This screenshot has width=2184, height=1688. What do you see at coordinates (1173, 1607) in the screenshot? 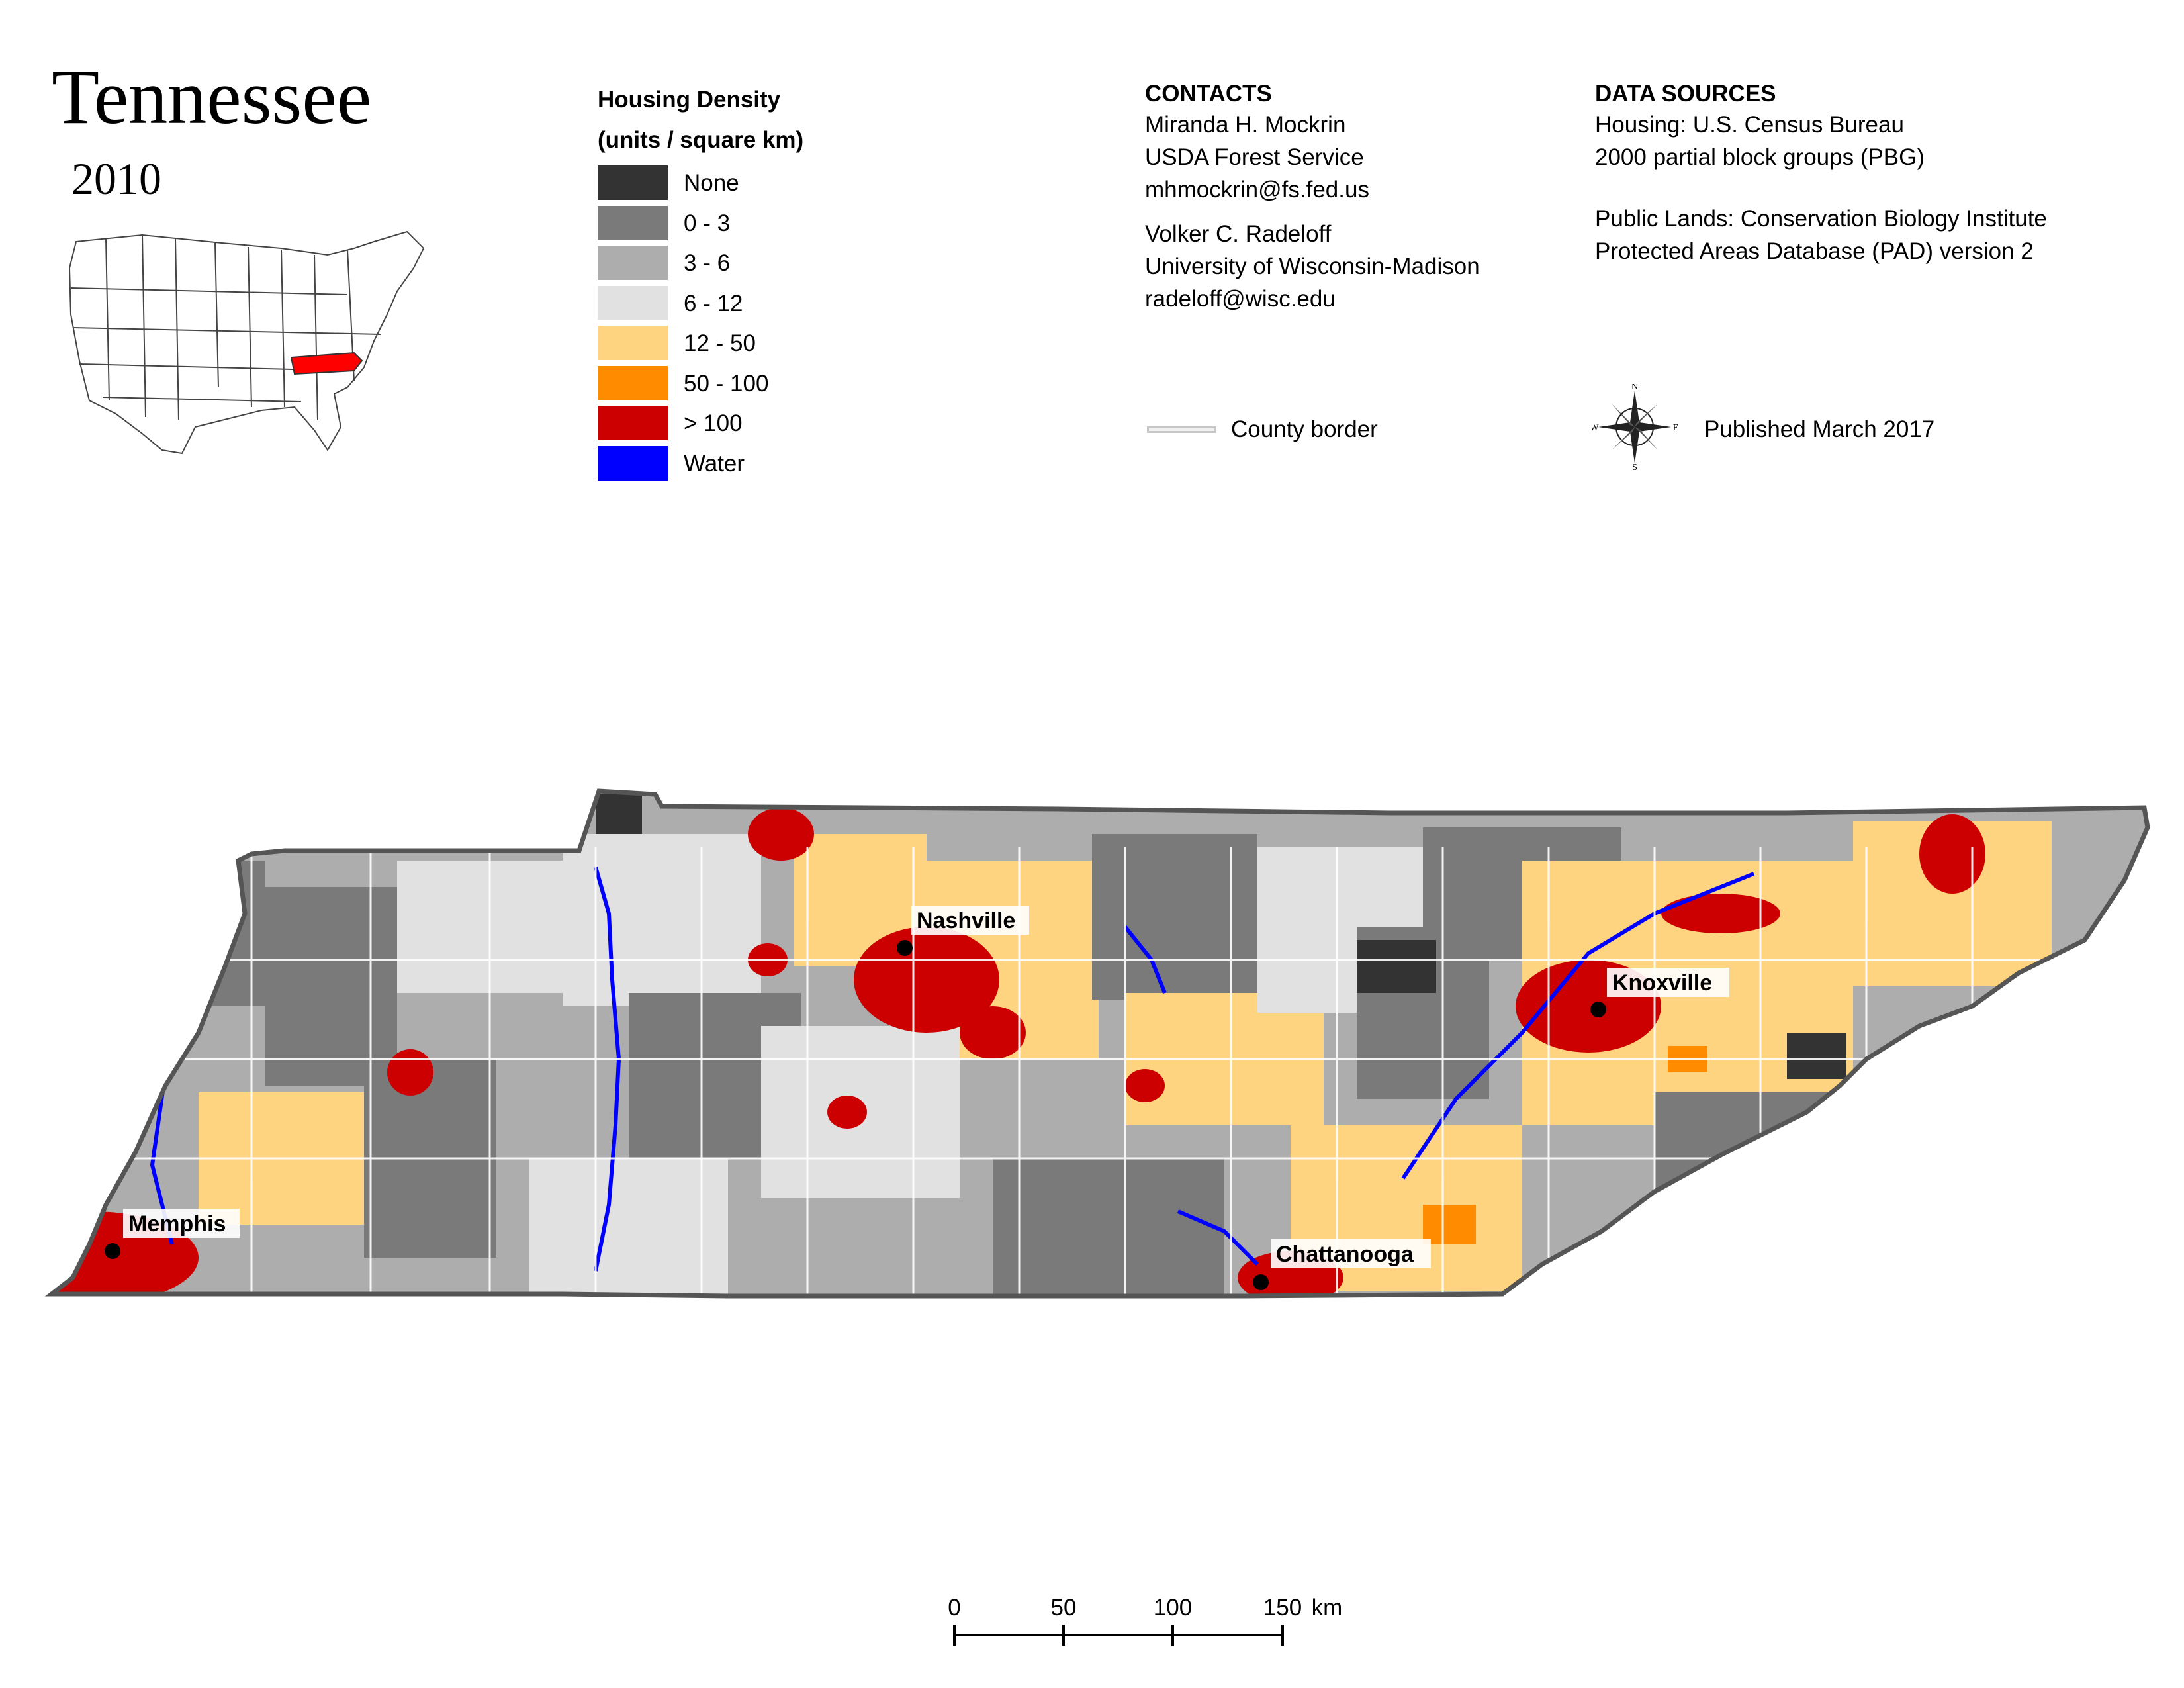
I see `scale-tick-100: 100` at bounding box center [1173, 1607].